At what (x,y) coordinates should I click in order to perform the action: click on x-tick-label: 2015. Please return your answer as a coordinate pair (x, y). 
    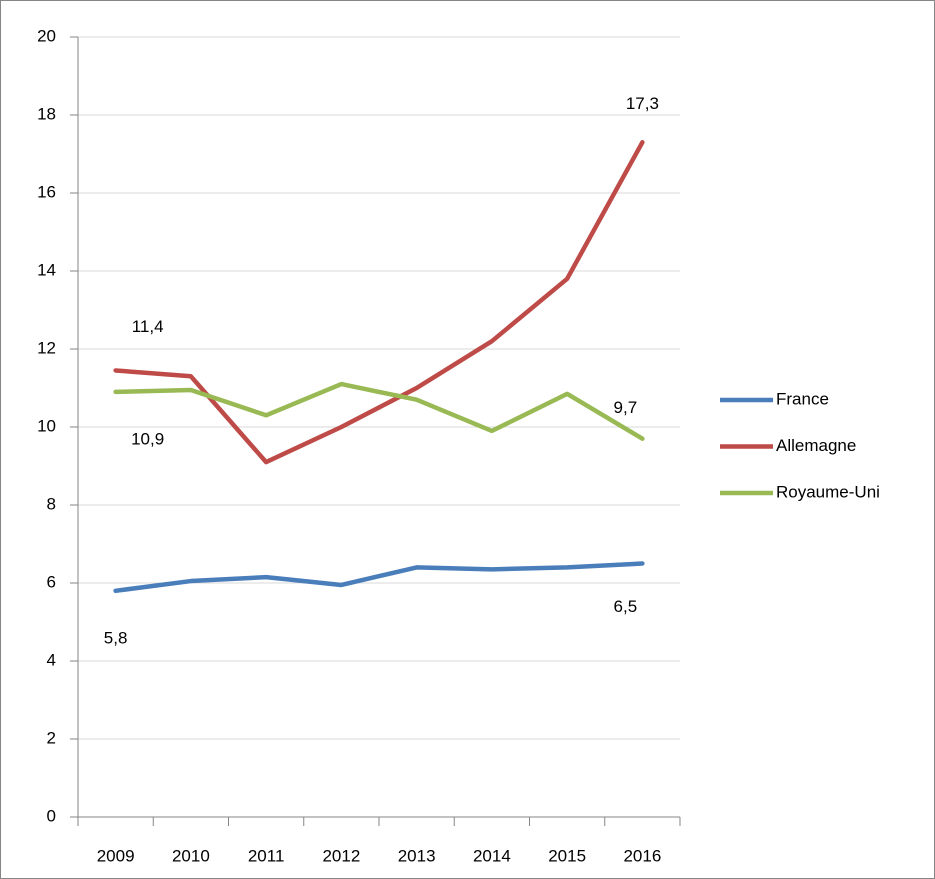
    Looking at the image, I should click on (567, 855).